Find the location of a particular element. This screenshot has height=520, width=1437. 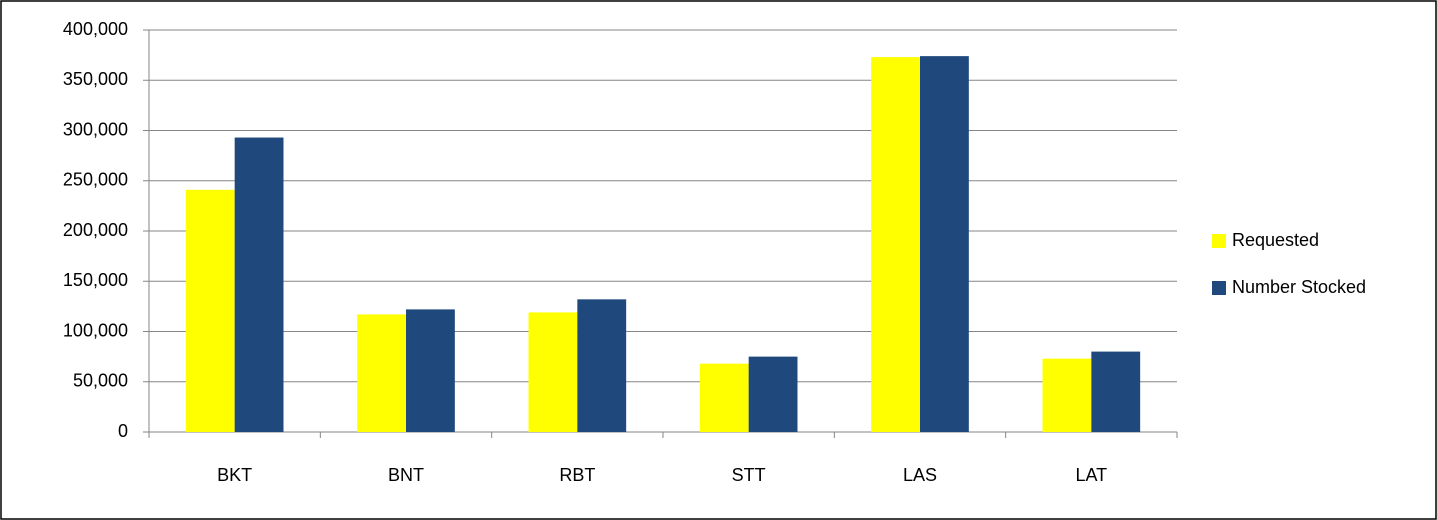

x-tick-label: BNT is located at coordinates (406, 475).